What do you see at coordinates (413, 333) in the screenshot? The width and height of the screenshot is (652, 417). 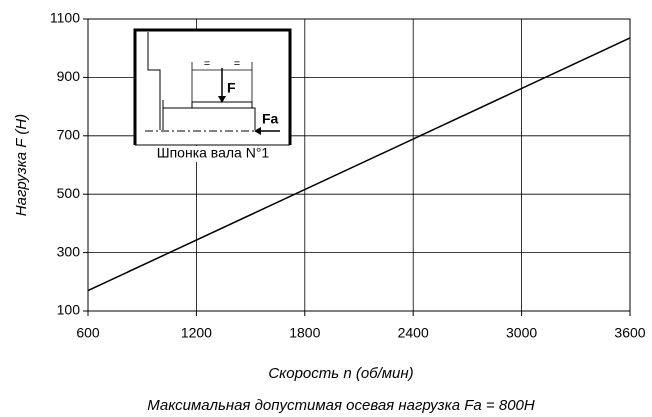 I see `x-tick-label: 2400` at bounding box center [413, 333].